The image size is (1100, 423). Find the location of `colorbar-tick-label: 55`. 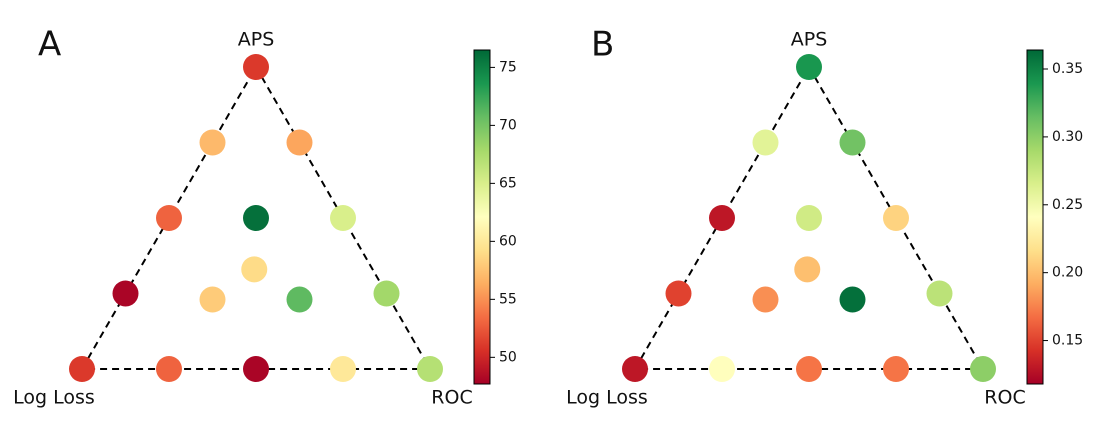

colorbar-tick-label: 55 is located at coordinates (508, 299).